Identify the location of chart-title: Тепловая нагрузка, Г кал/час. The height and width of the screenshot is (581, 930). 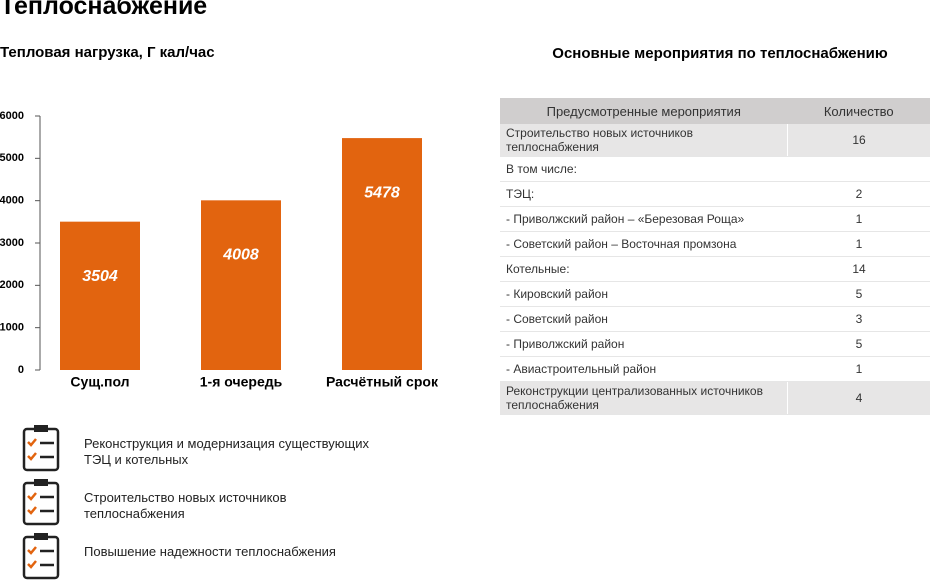
(107, 52).